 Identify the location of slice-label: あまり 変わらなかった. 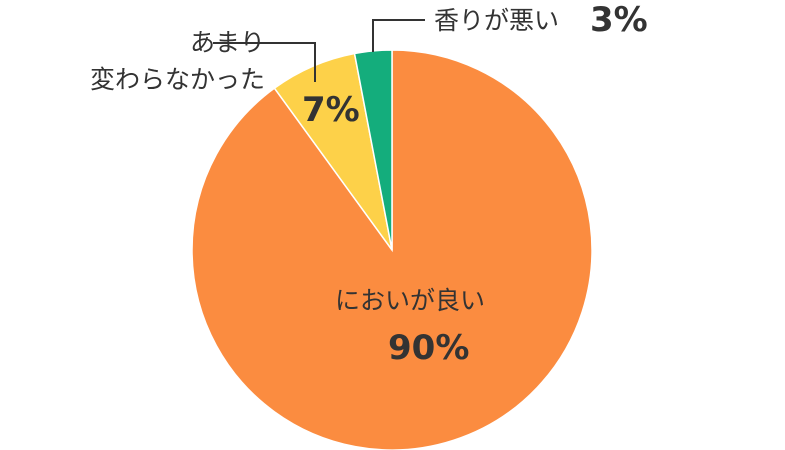
(177, 61).